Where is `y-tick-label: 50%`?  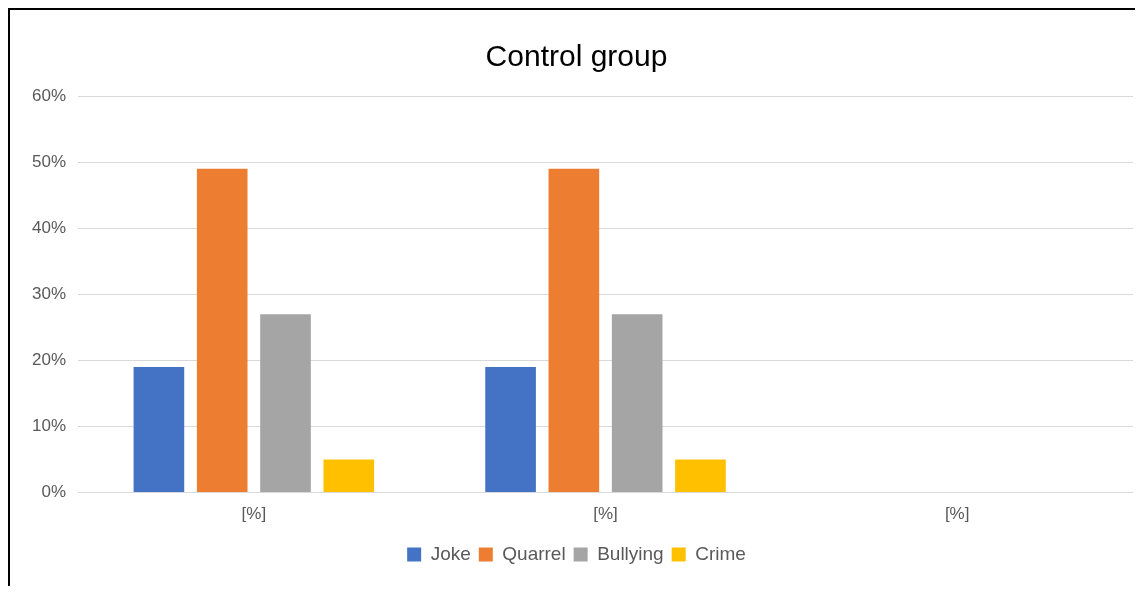
y-tick-label: 50% is located at coordinates (49, 161).